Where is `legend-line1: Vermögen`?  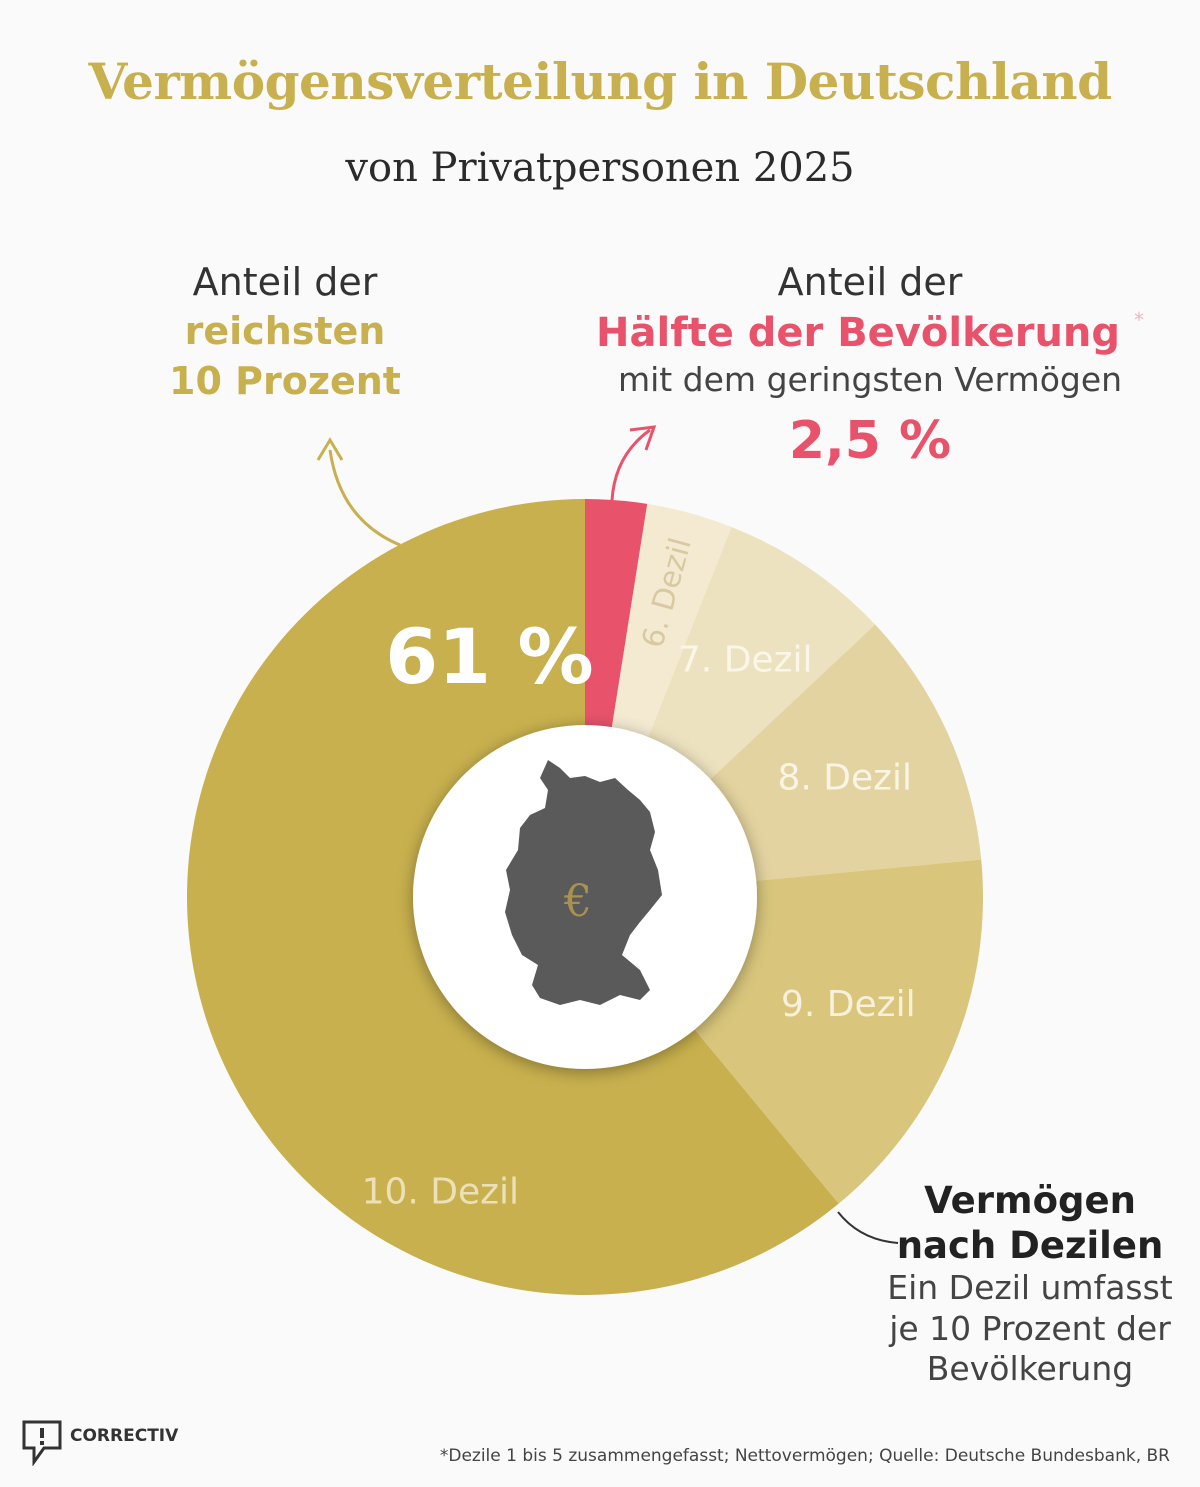
legend-line1: Vermögen is located at coordinates (1030, 1200).